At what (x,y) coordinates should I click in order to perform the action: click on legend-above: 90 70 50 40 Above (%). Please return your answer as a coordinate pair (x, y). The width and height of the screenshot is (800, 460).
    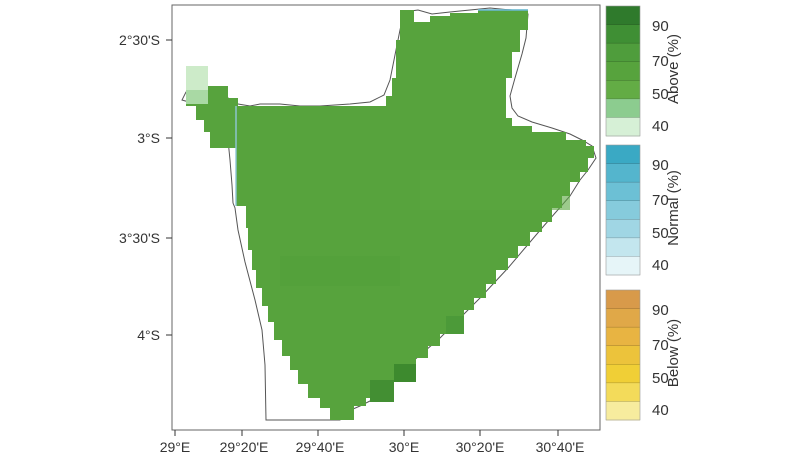
    Looking at the image, I should click on (643, 71).